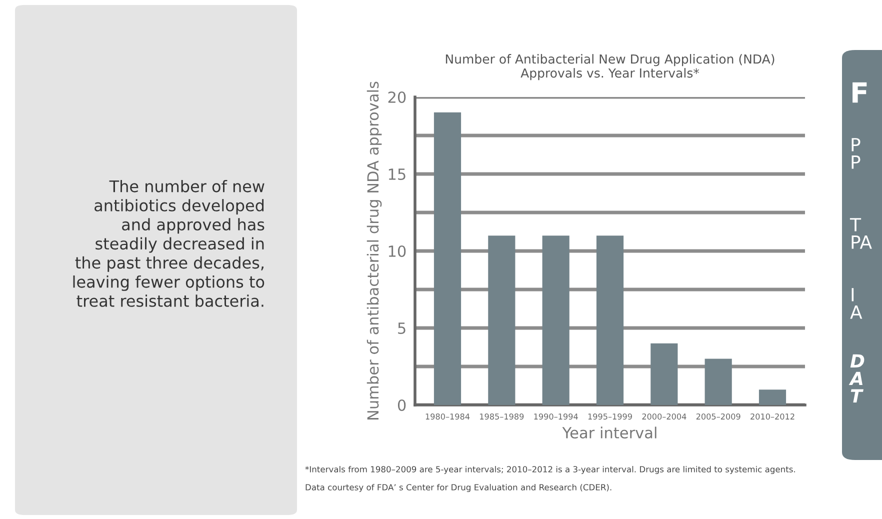  What do you see at coordinates (168, 243) in the screenshot?
I see `text: The number of new antibiotics developed and approved has steadily decreased in the past three decades, leaving fewer options to treat resistant bacteria.` at bounding box center [168, 243].